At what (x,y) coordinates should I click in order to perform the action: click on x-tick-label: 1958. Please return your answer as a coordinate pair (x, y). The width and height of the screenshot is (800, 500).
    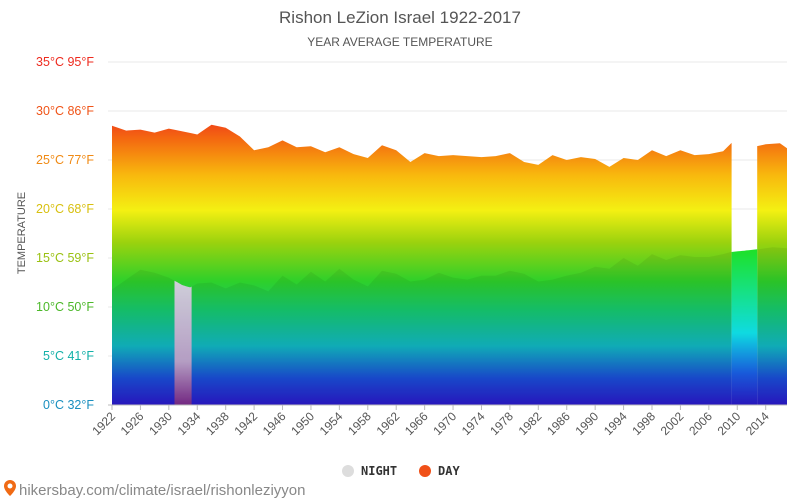
    Looking at the image, I should click on (359, 423).